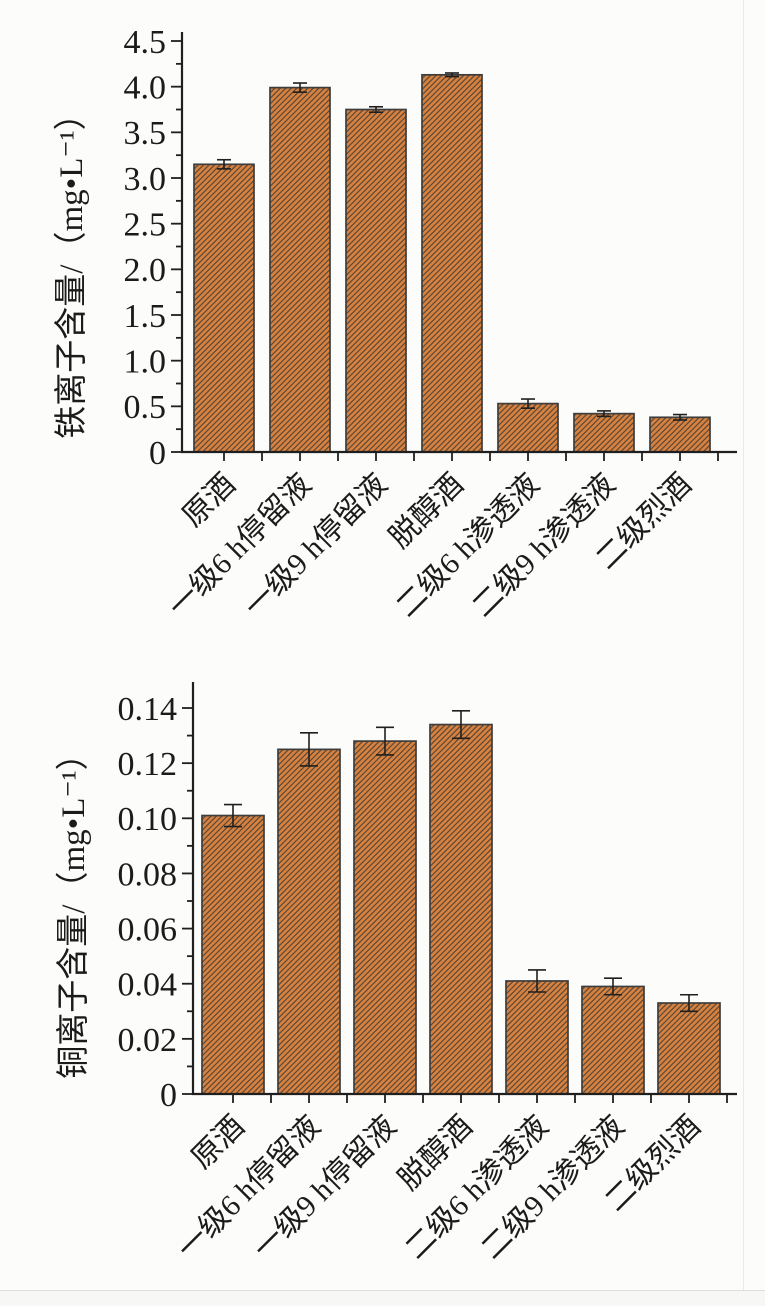 The height and width of the screenshot is (1306, 765). What do you see at coordinates (73, 907) in the screenshot?
I see `y-axis-title: 铜离子含量/（mg•L⁻¹）` at bounding box center [73, 907].